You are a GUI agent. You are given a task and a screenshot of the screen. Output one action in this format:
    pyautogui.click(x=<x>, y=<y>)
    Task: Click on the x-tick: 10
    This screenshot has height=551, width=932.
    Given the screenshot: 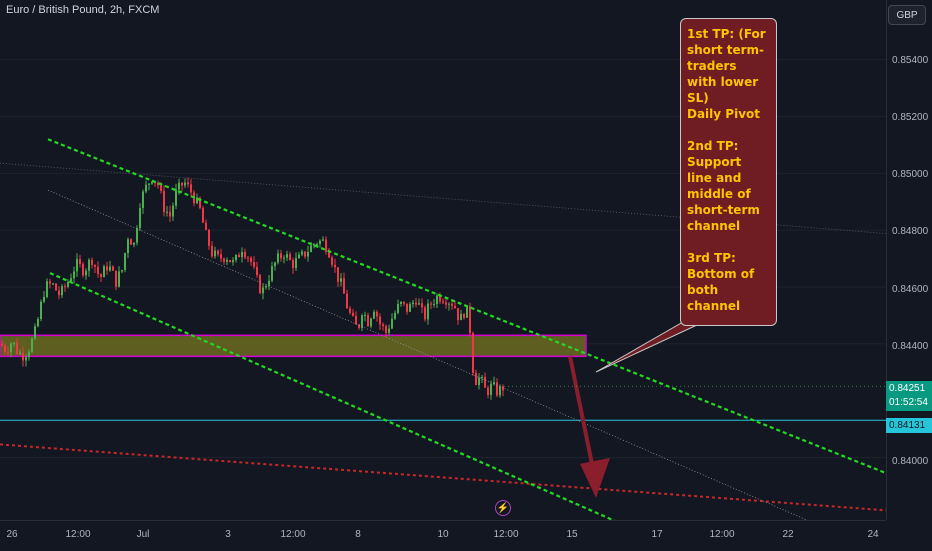 What is the action you would take?
    pyautogui.click(x=443, y=534)
    